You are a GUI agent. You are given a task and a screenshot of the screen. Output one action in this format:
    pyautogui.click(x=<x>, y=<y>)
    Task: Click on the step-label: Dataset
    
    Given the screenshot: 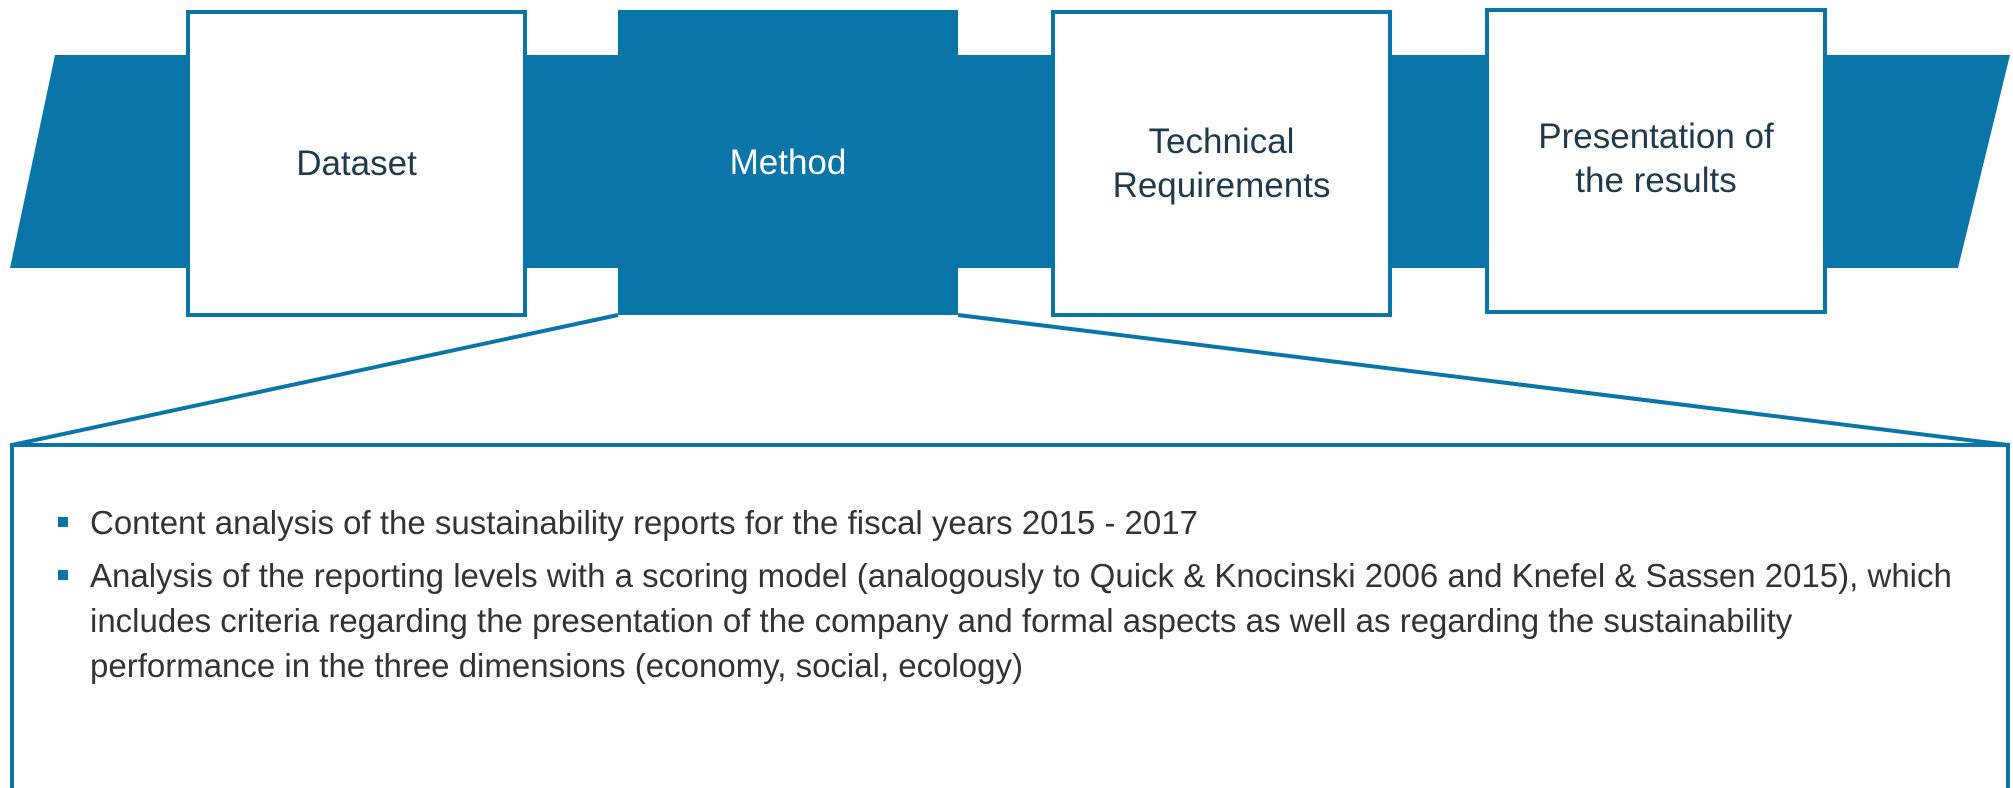 What is the action you would take?
    pyautogui.click(x=356, y=163)
    